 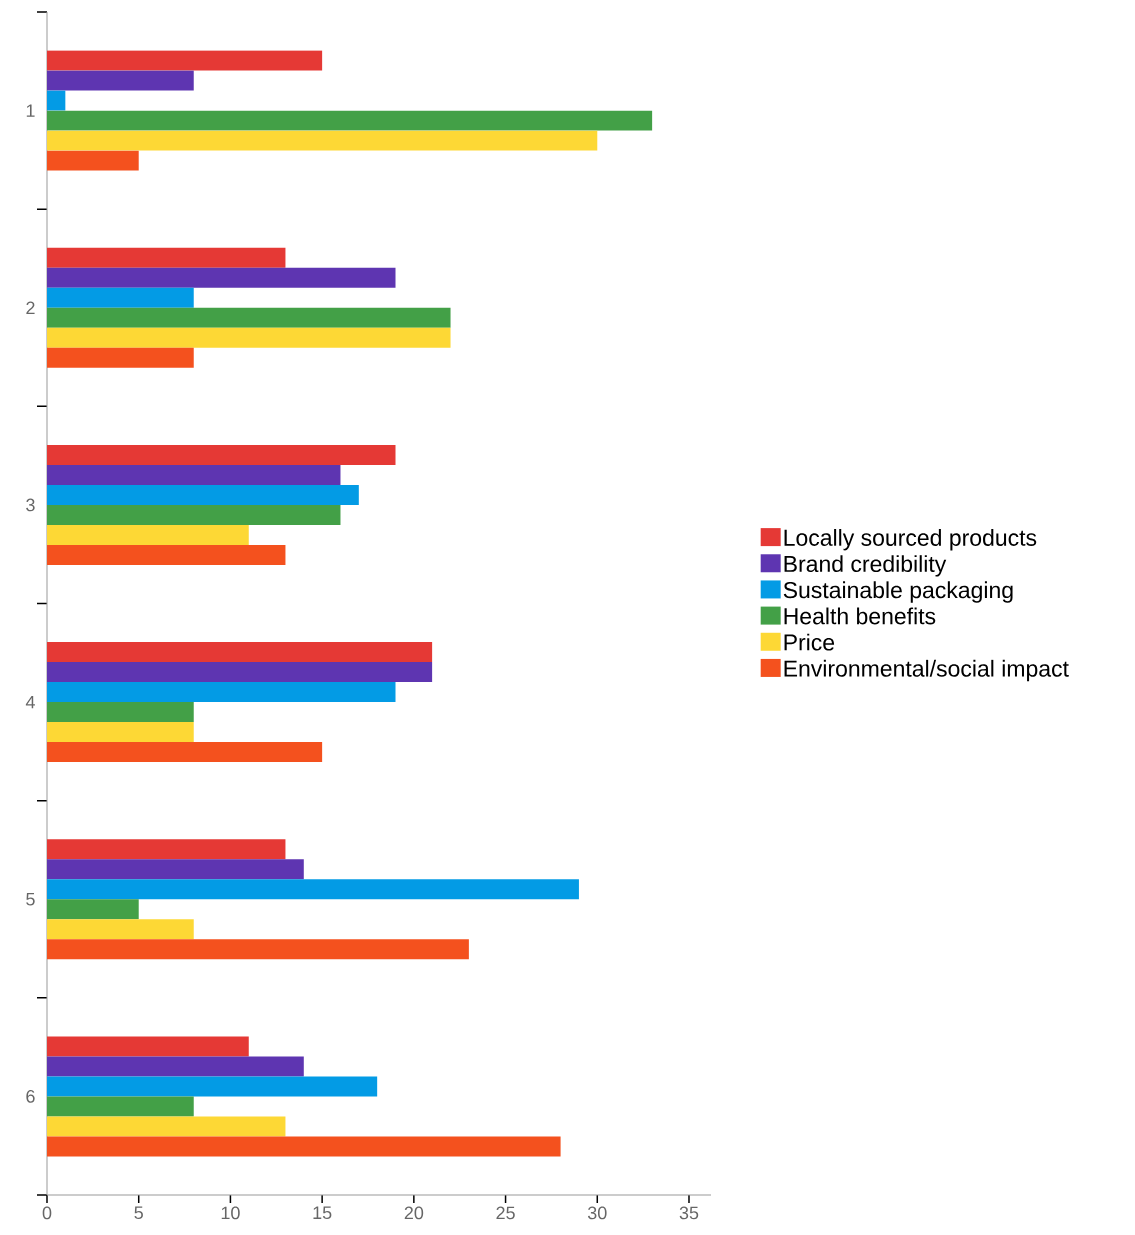 What do you see at coordinates (860, 616) in the screenshot?
I see `legend-label: Health benefits` at bounding box center [860, 616].